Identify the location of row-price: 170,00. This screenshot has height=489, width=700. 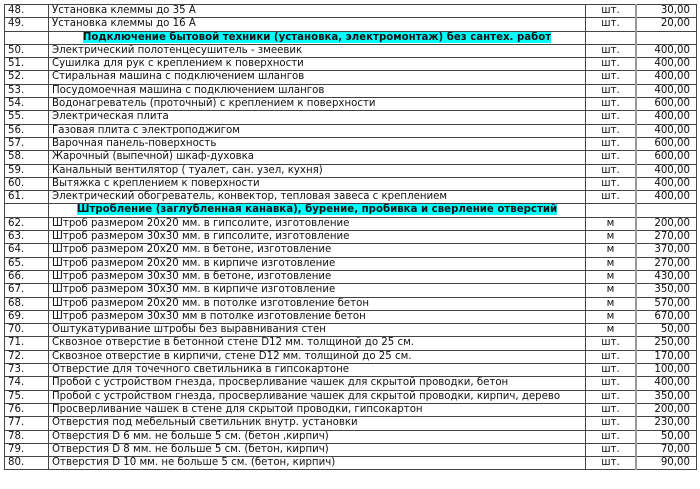
(666, 357).